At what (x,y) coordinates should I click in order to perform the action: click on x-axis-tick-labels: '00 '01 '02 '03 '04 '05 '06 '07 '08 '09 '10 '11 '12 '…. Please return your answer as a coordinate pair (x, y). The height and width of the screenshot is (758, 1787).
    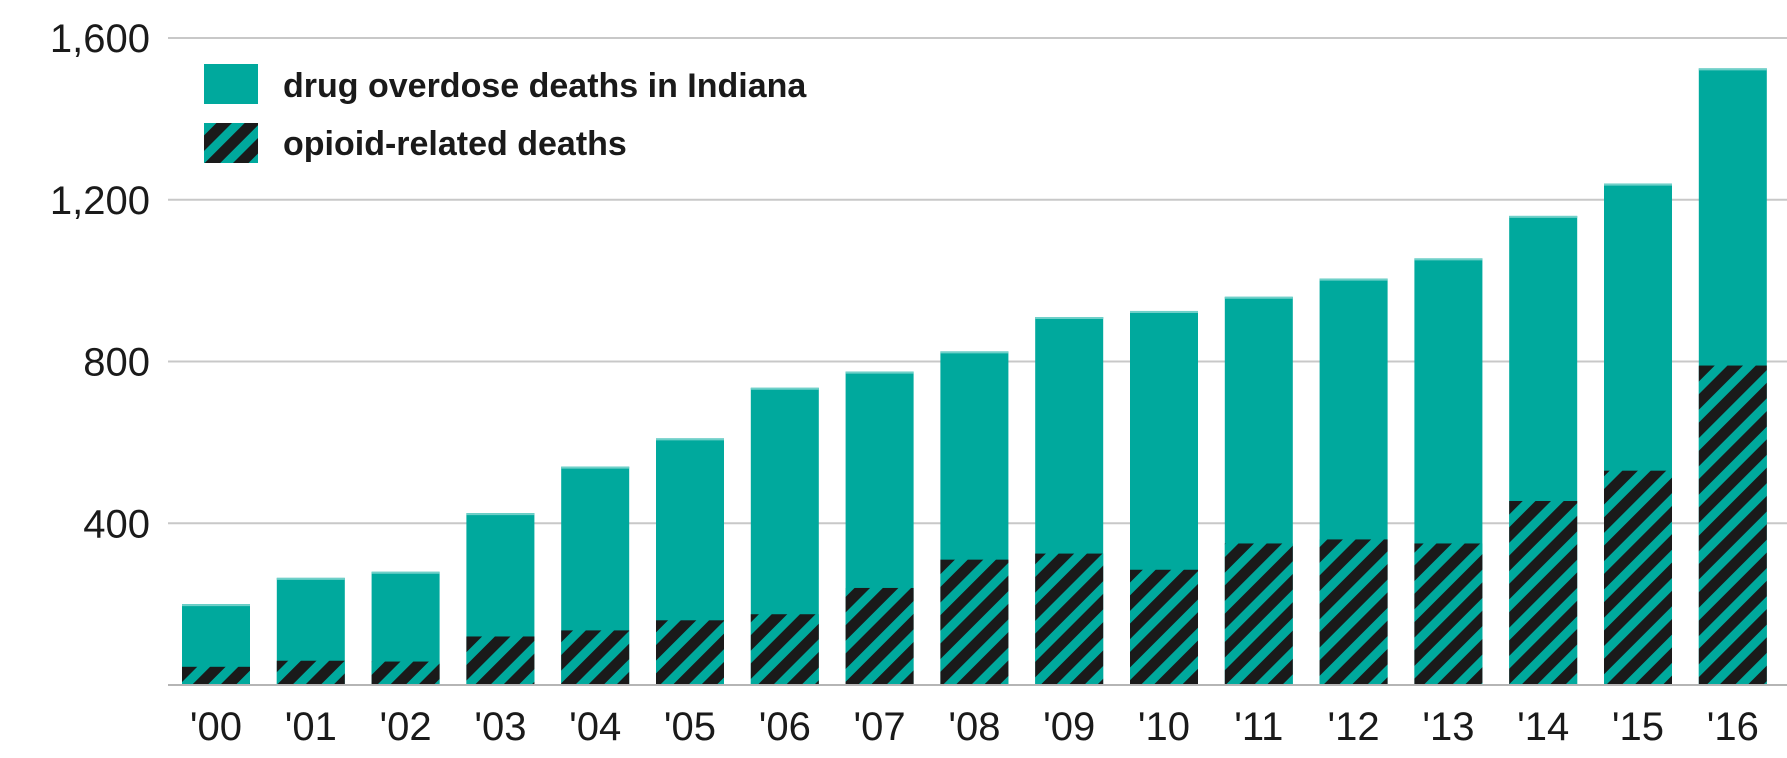
    Looking at the image, I should click on (974, 727).